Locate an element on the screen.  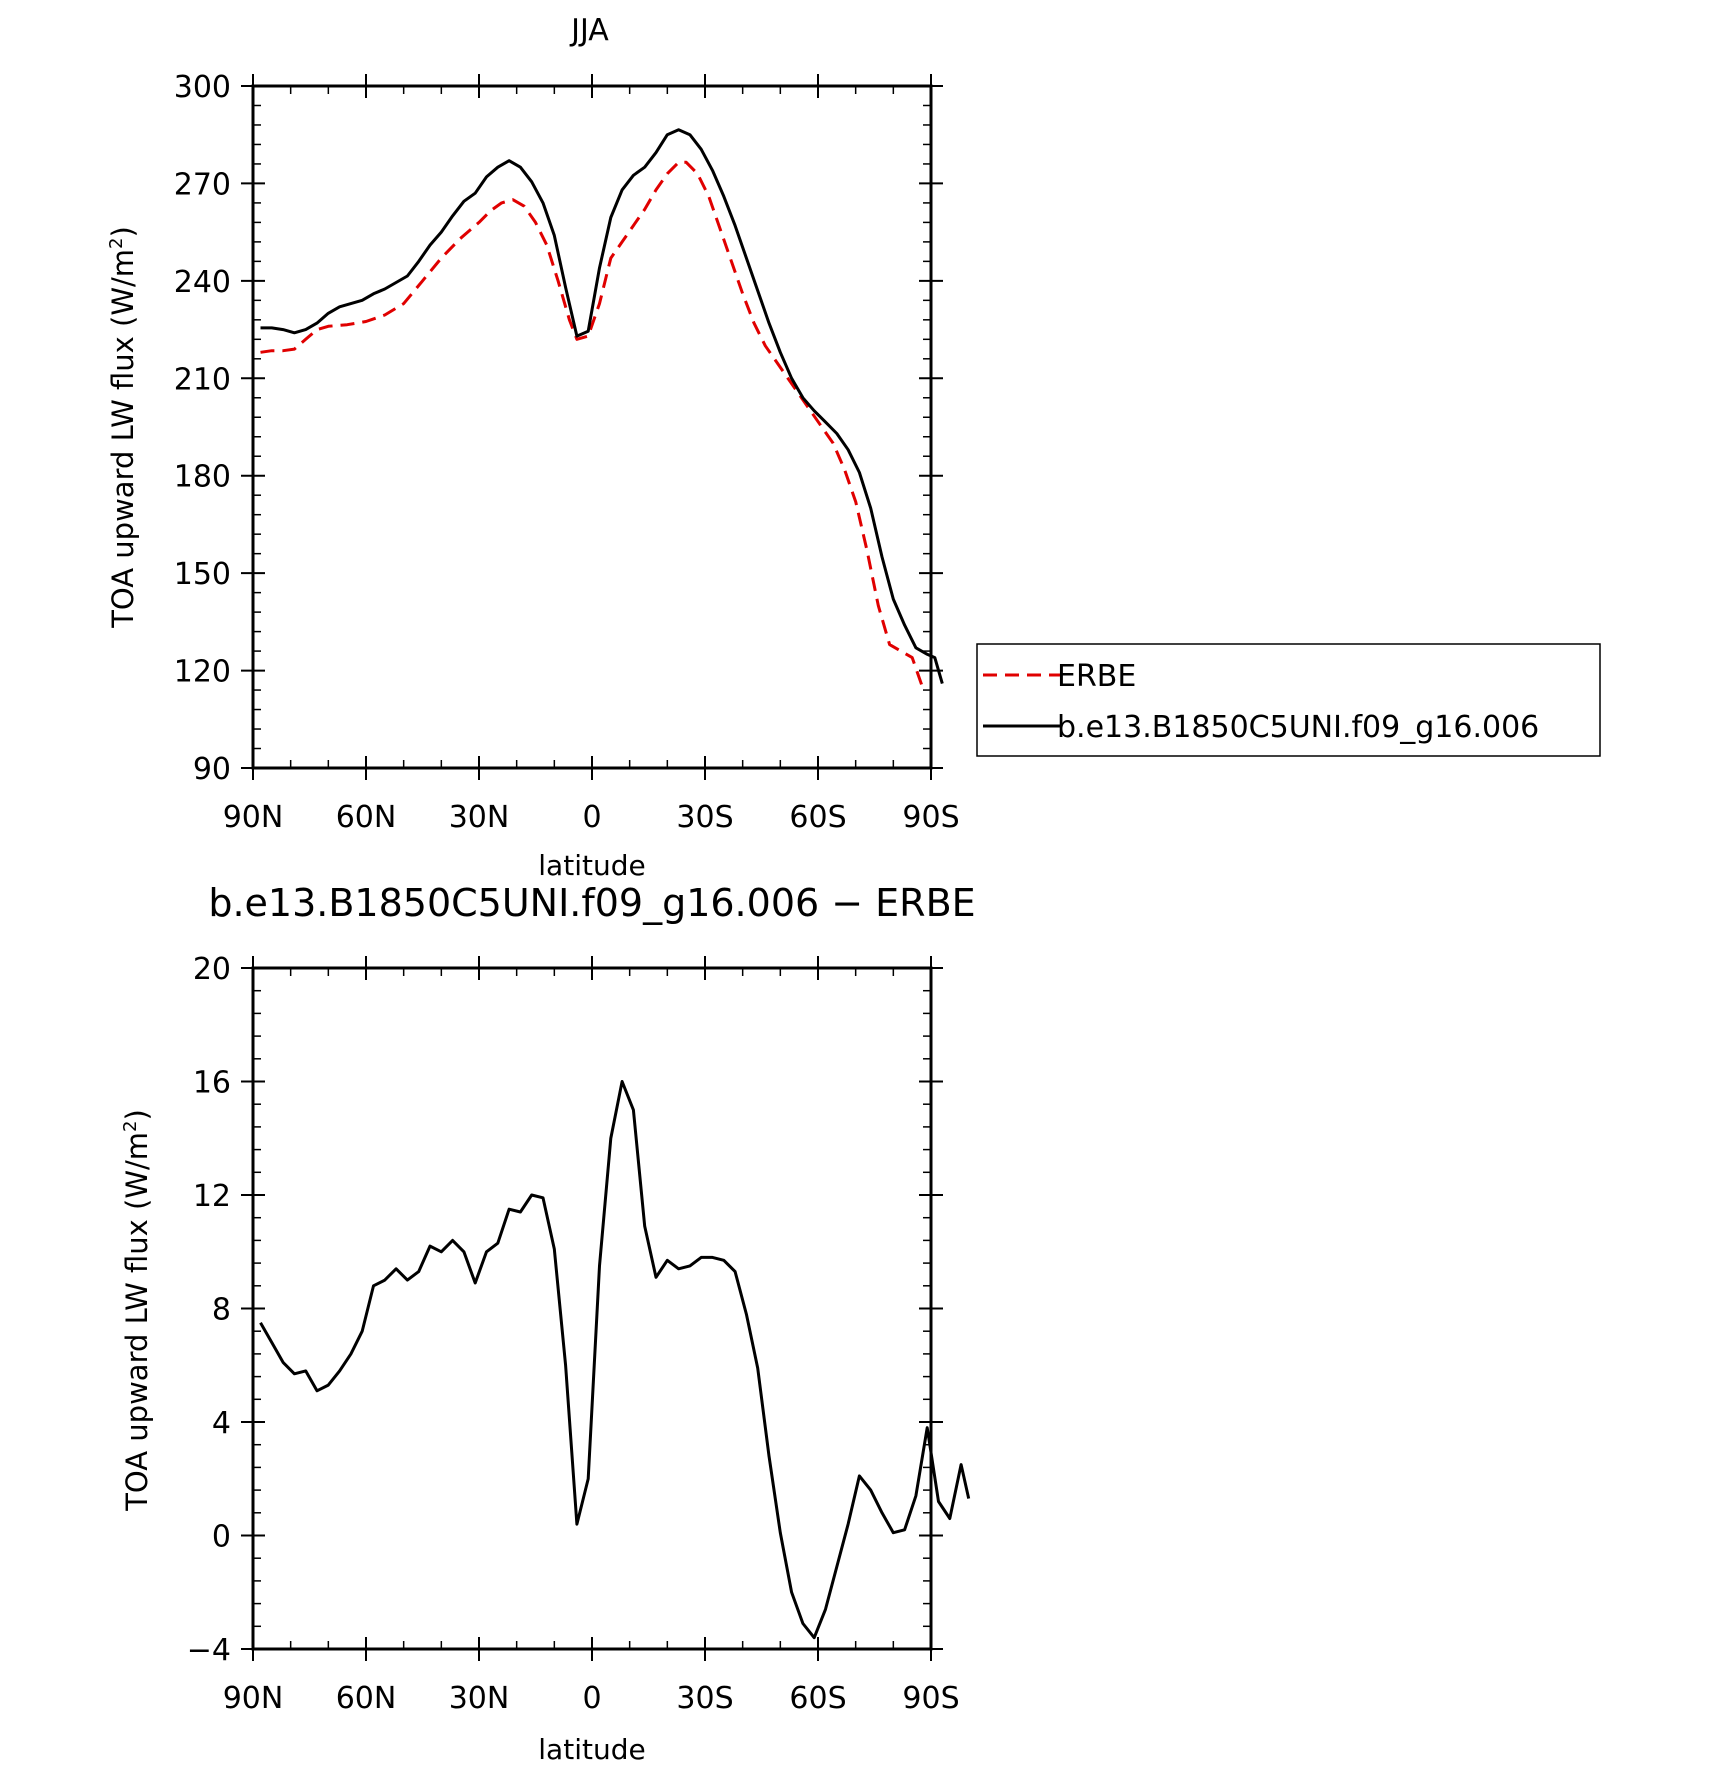
bottom-y-tick-label: −4 is located at coordinates (209, 1650).